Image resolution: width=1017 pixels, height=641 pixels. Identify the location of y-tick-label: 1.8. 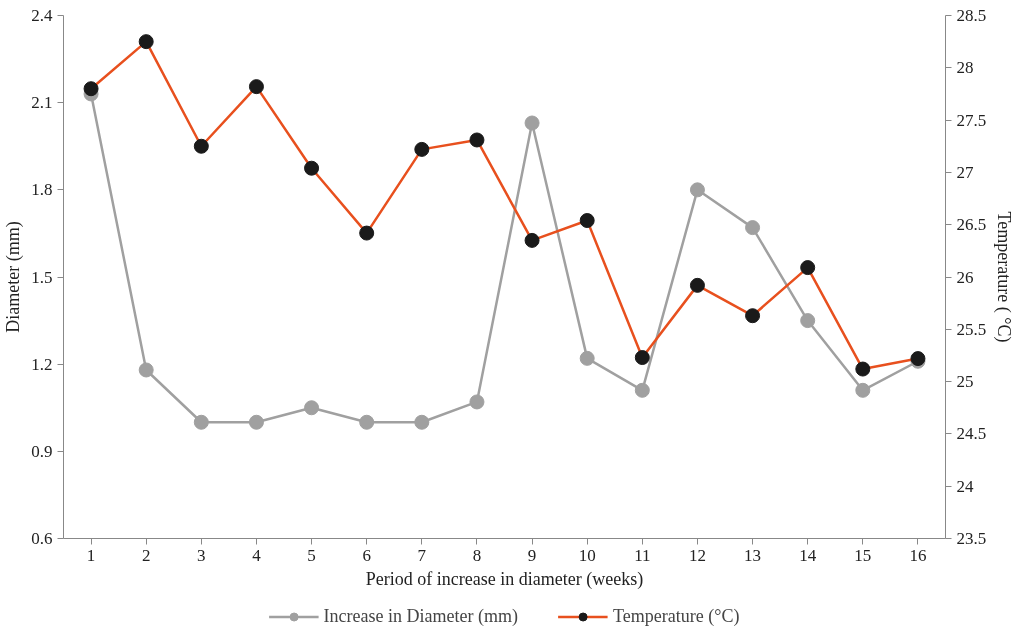
(42, 190).